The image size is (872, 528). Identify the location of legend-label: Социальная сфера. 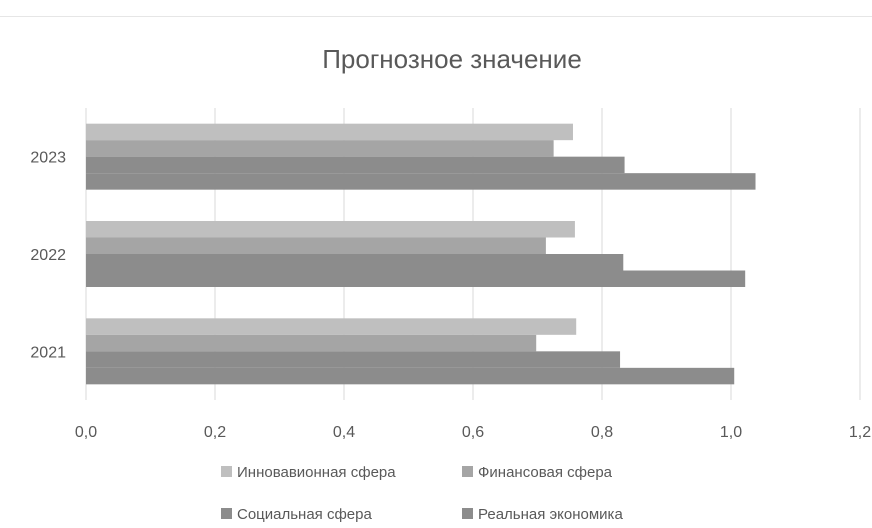
(304, 514).